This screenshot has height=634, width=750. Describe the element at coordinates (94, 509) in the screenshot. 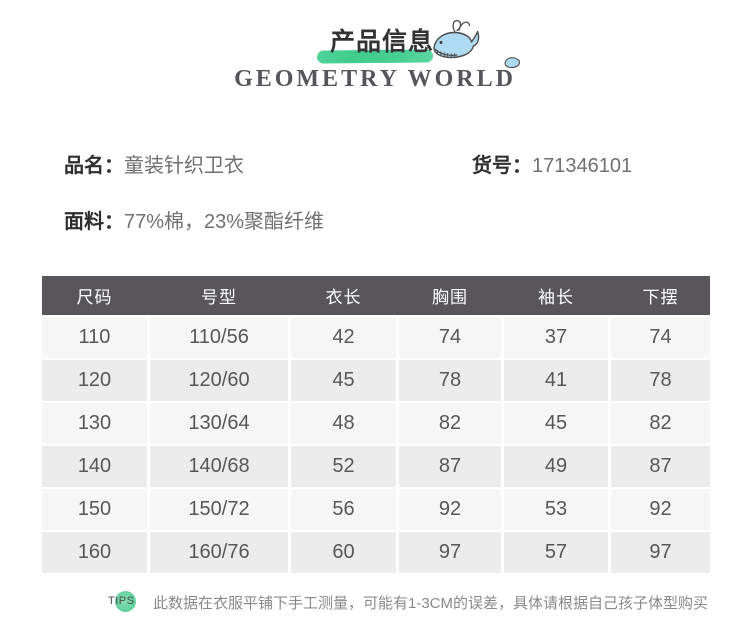

I see `cell-size: 150` at that location.